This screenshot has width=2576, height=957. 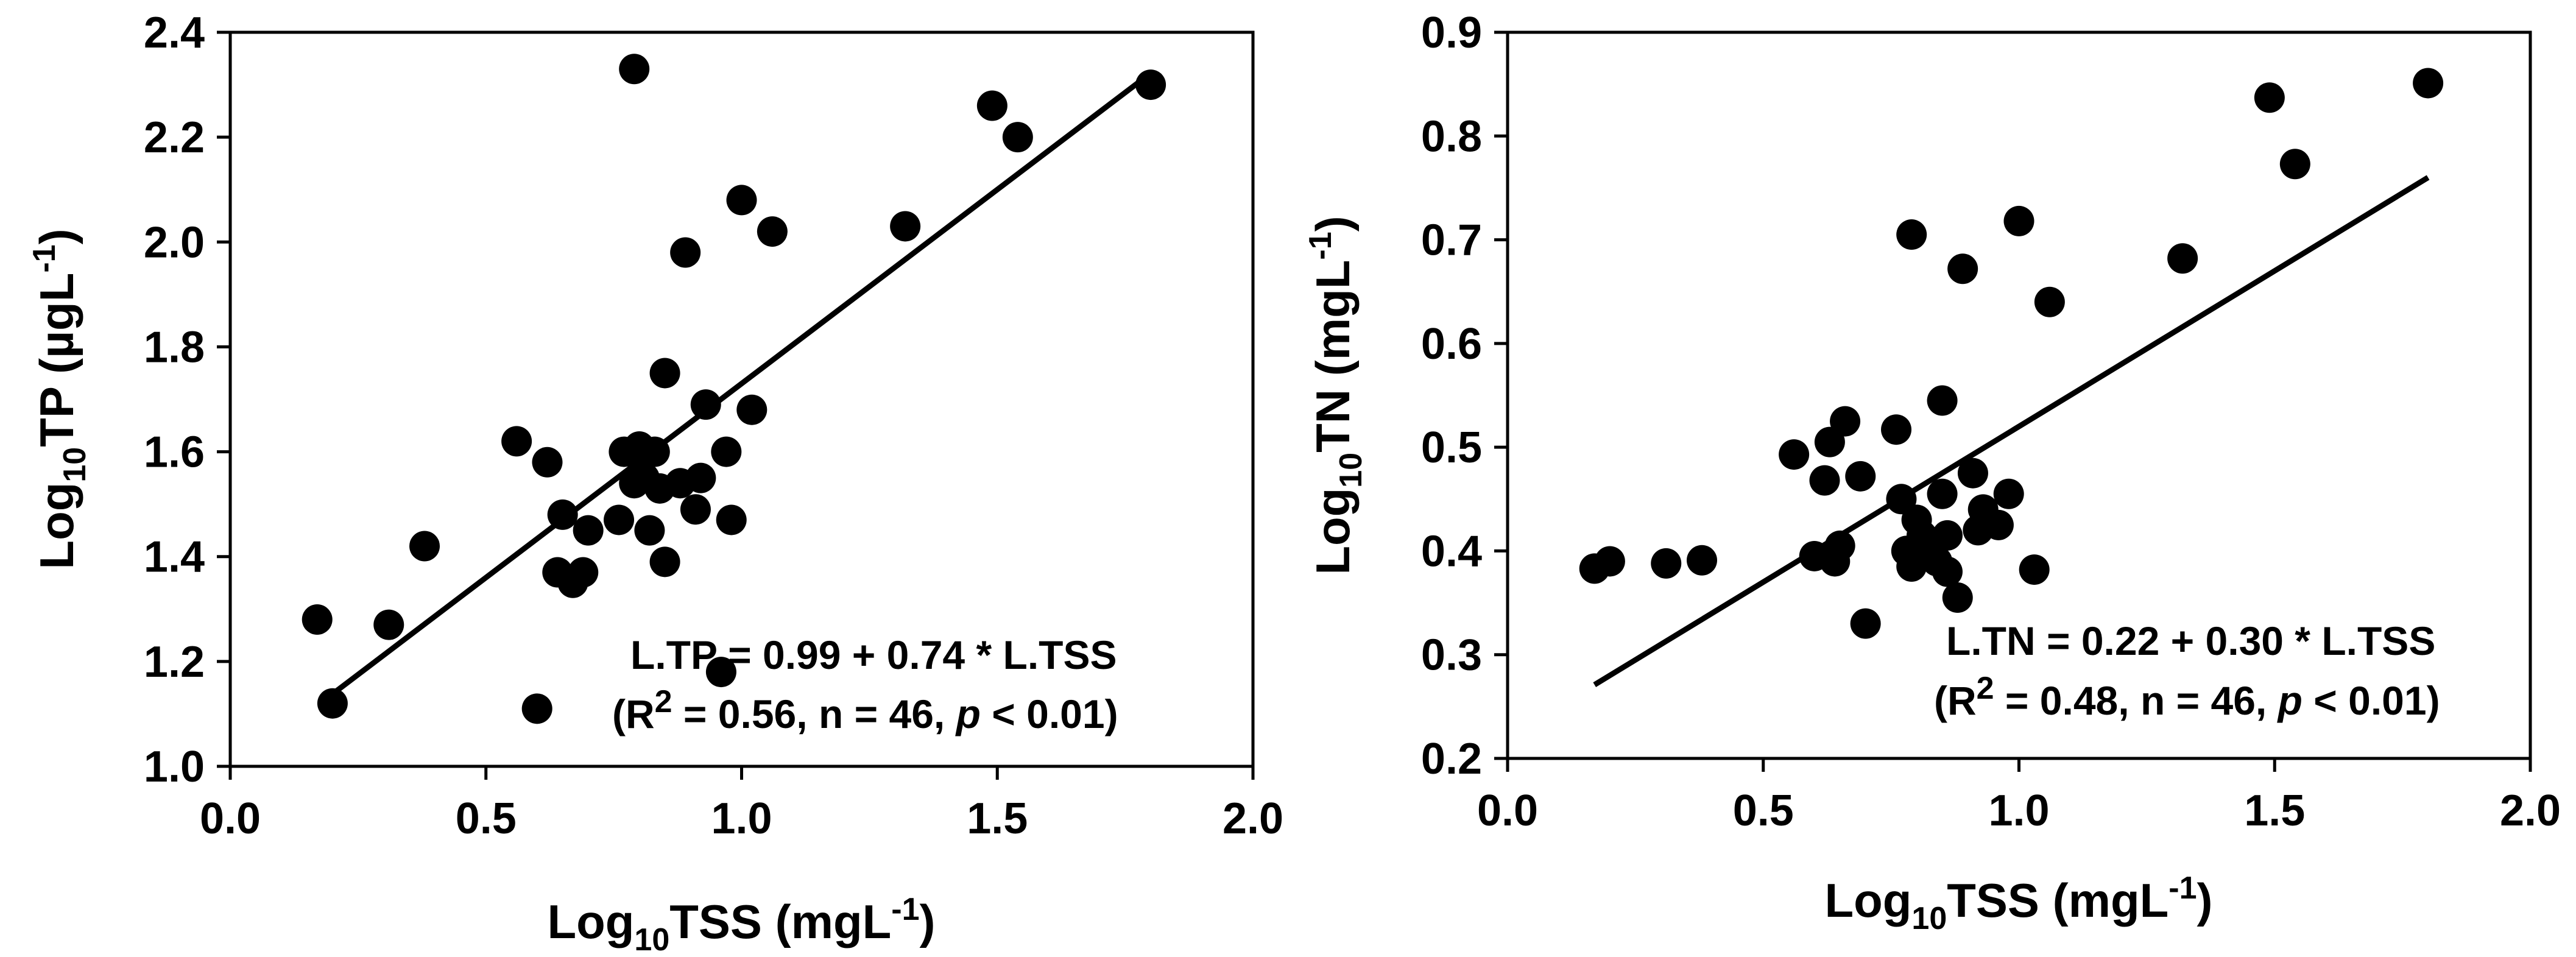 What do you see at coordinates (757, 713) in the screenshot?
I see `r2-value-tp: 0.56` at bounding box center [757, 713].